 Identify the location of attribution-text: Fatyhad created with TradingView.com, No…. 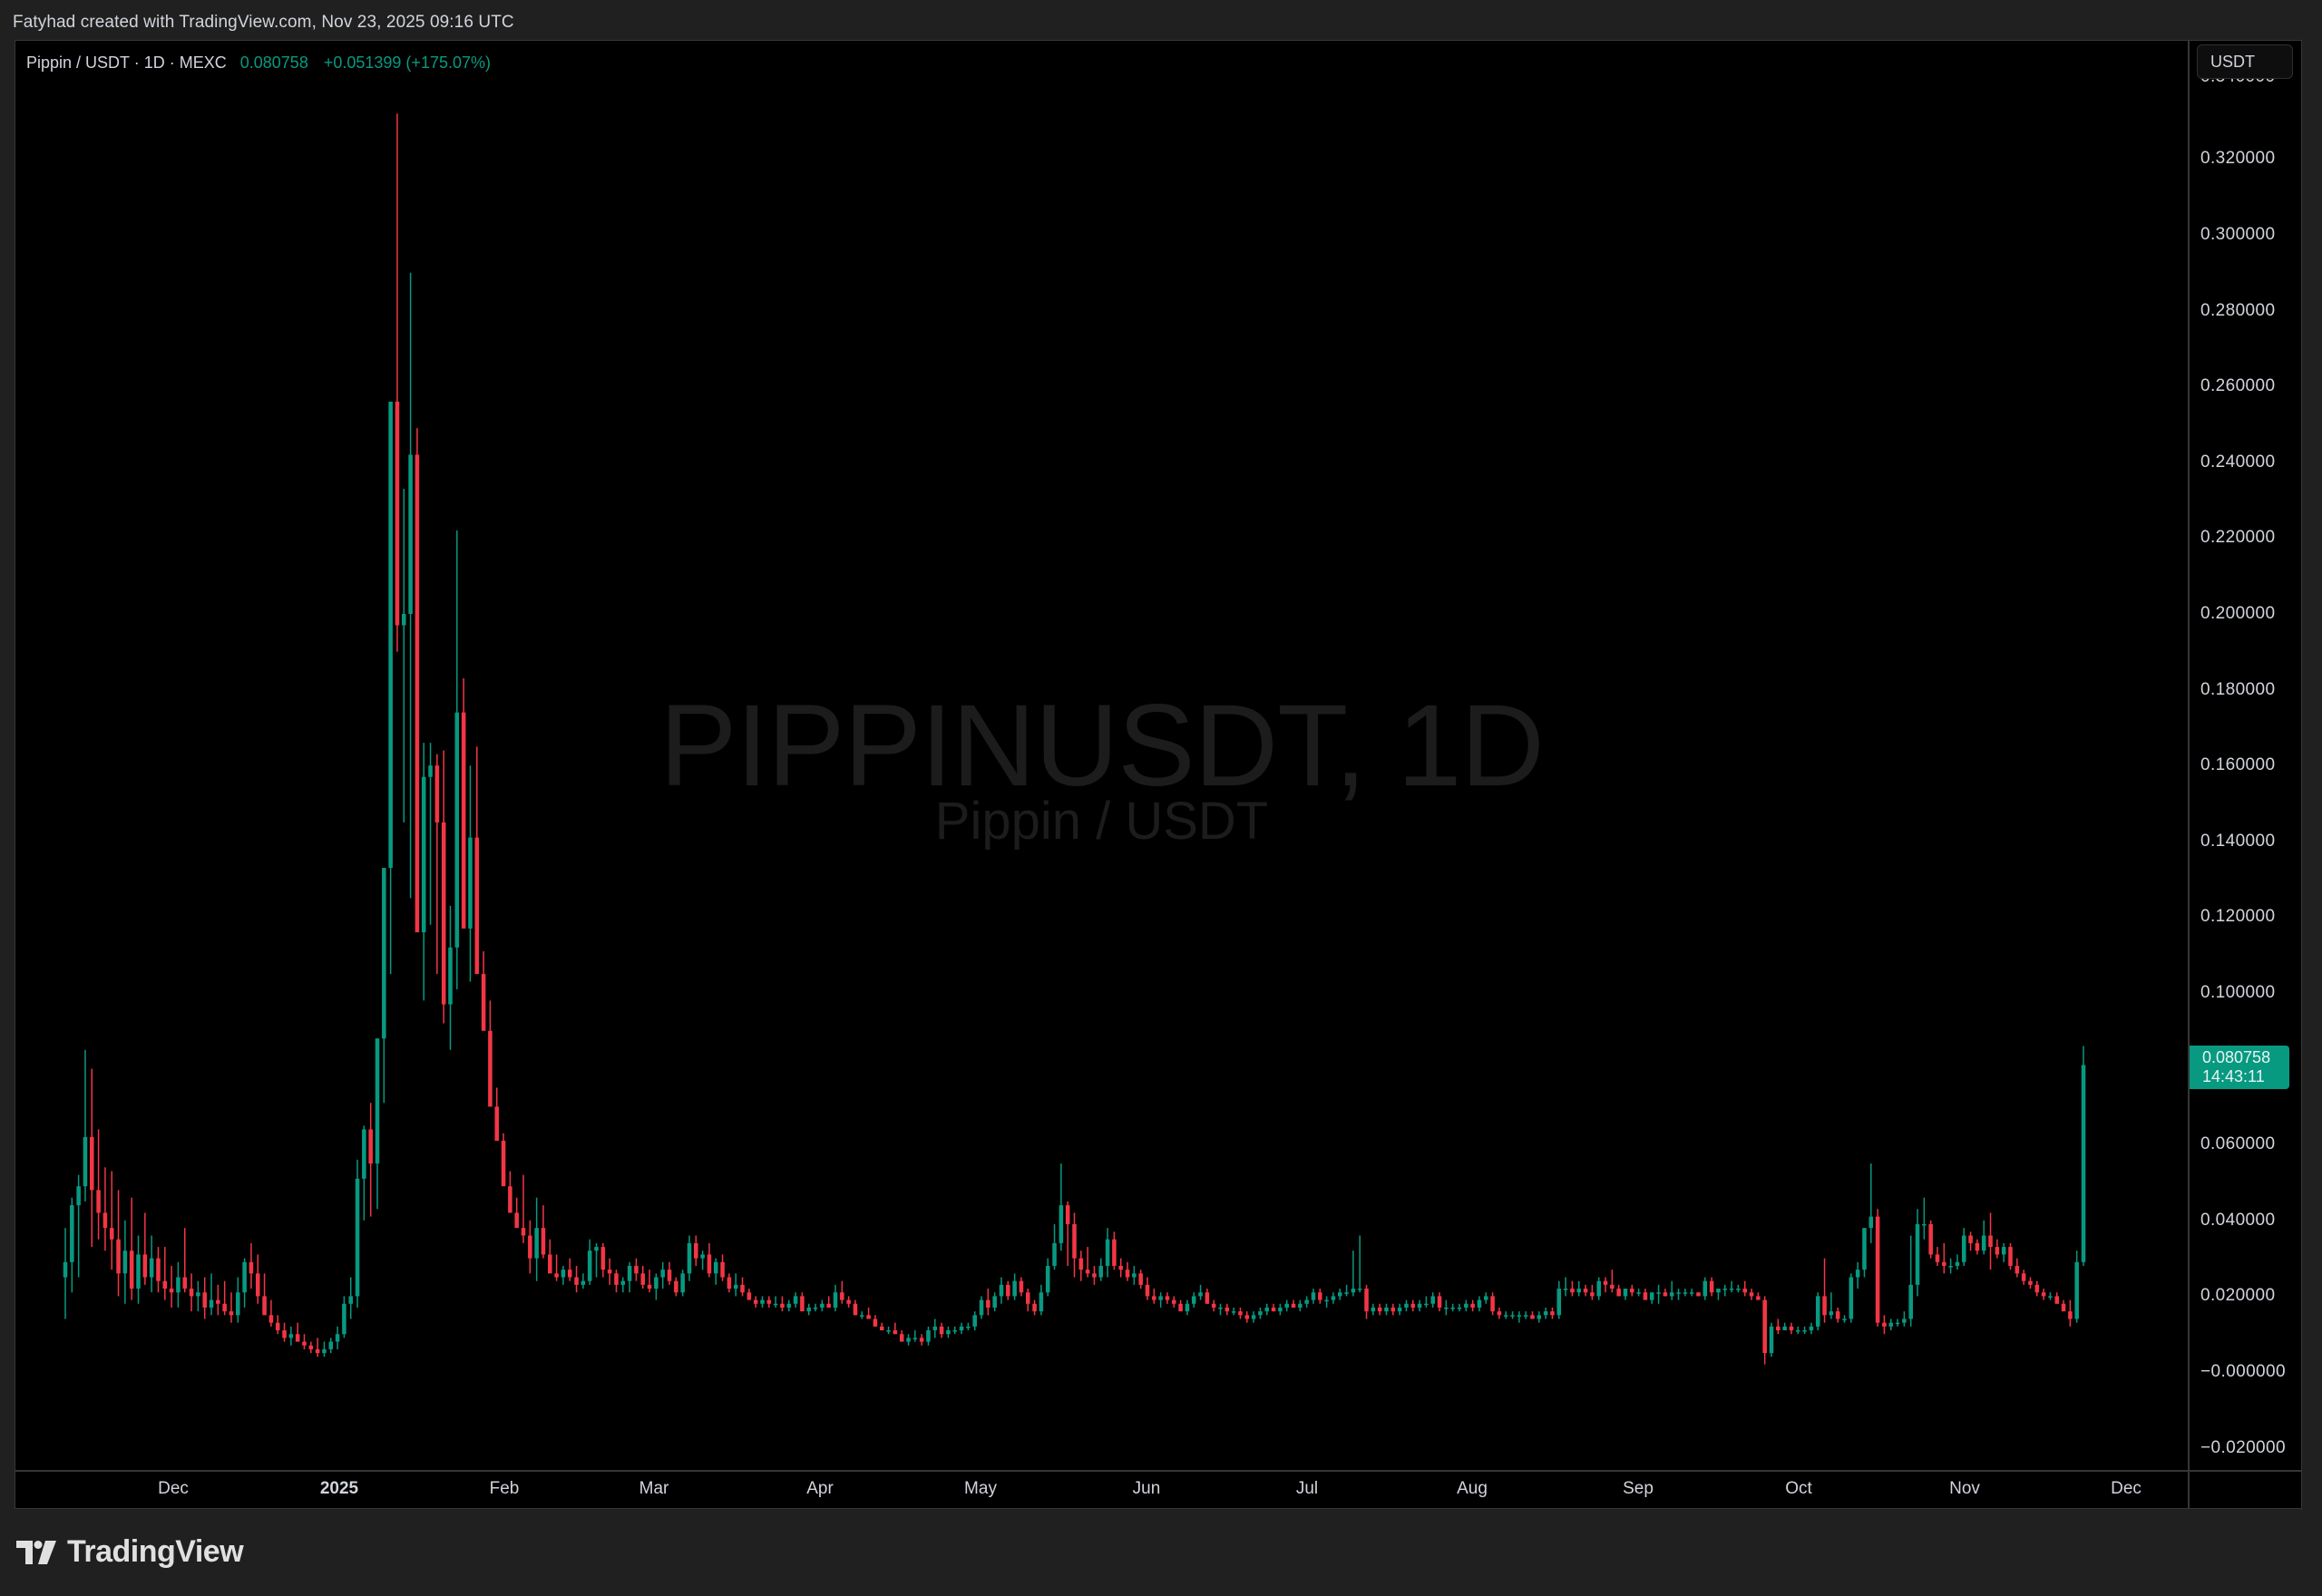
(263, 22).